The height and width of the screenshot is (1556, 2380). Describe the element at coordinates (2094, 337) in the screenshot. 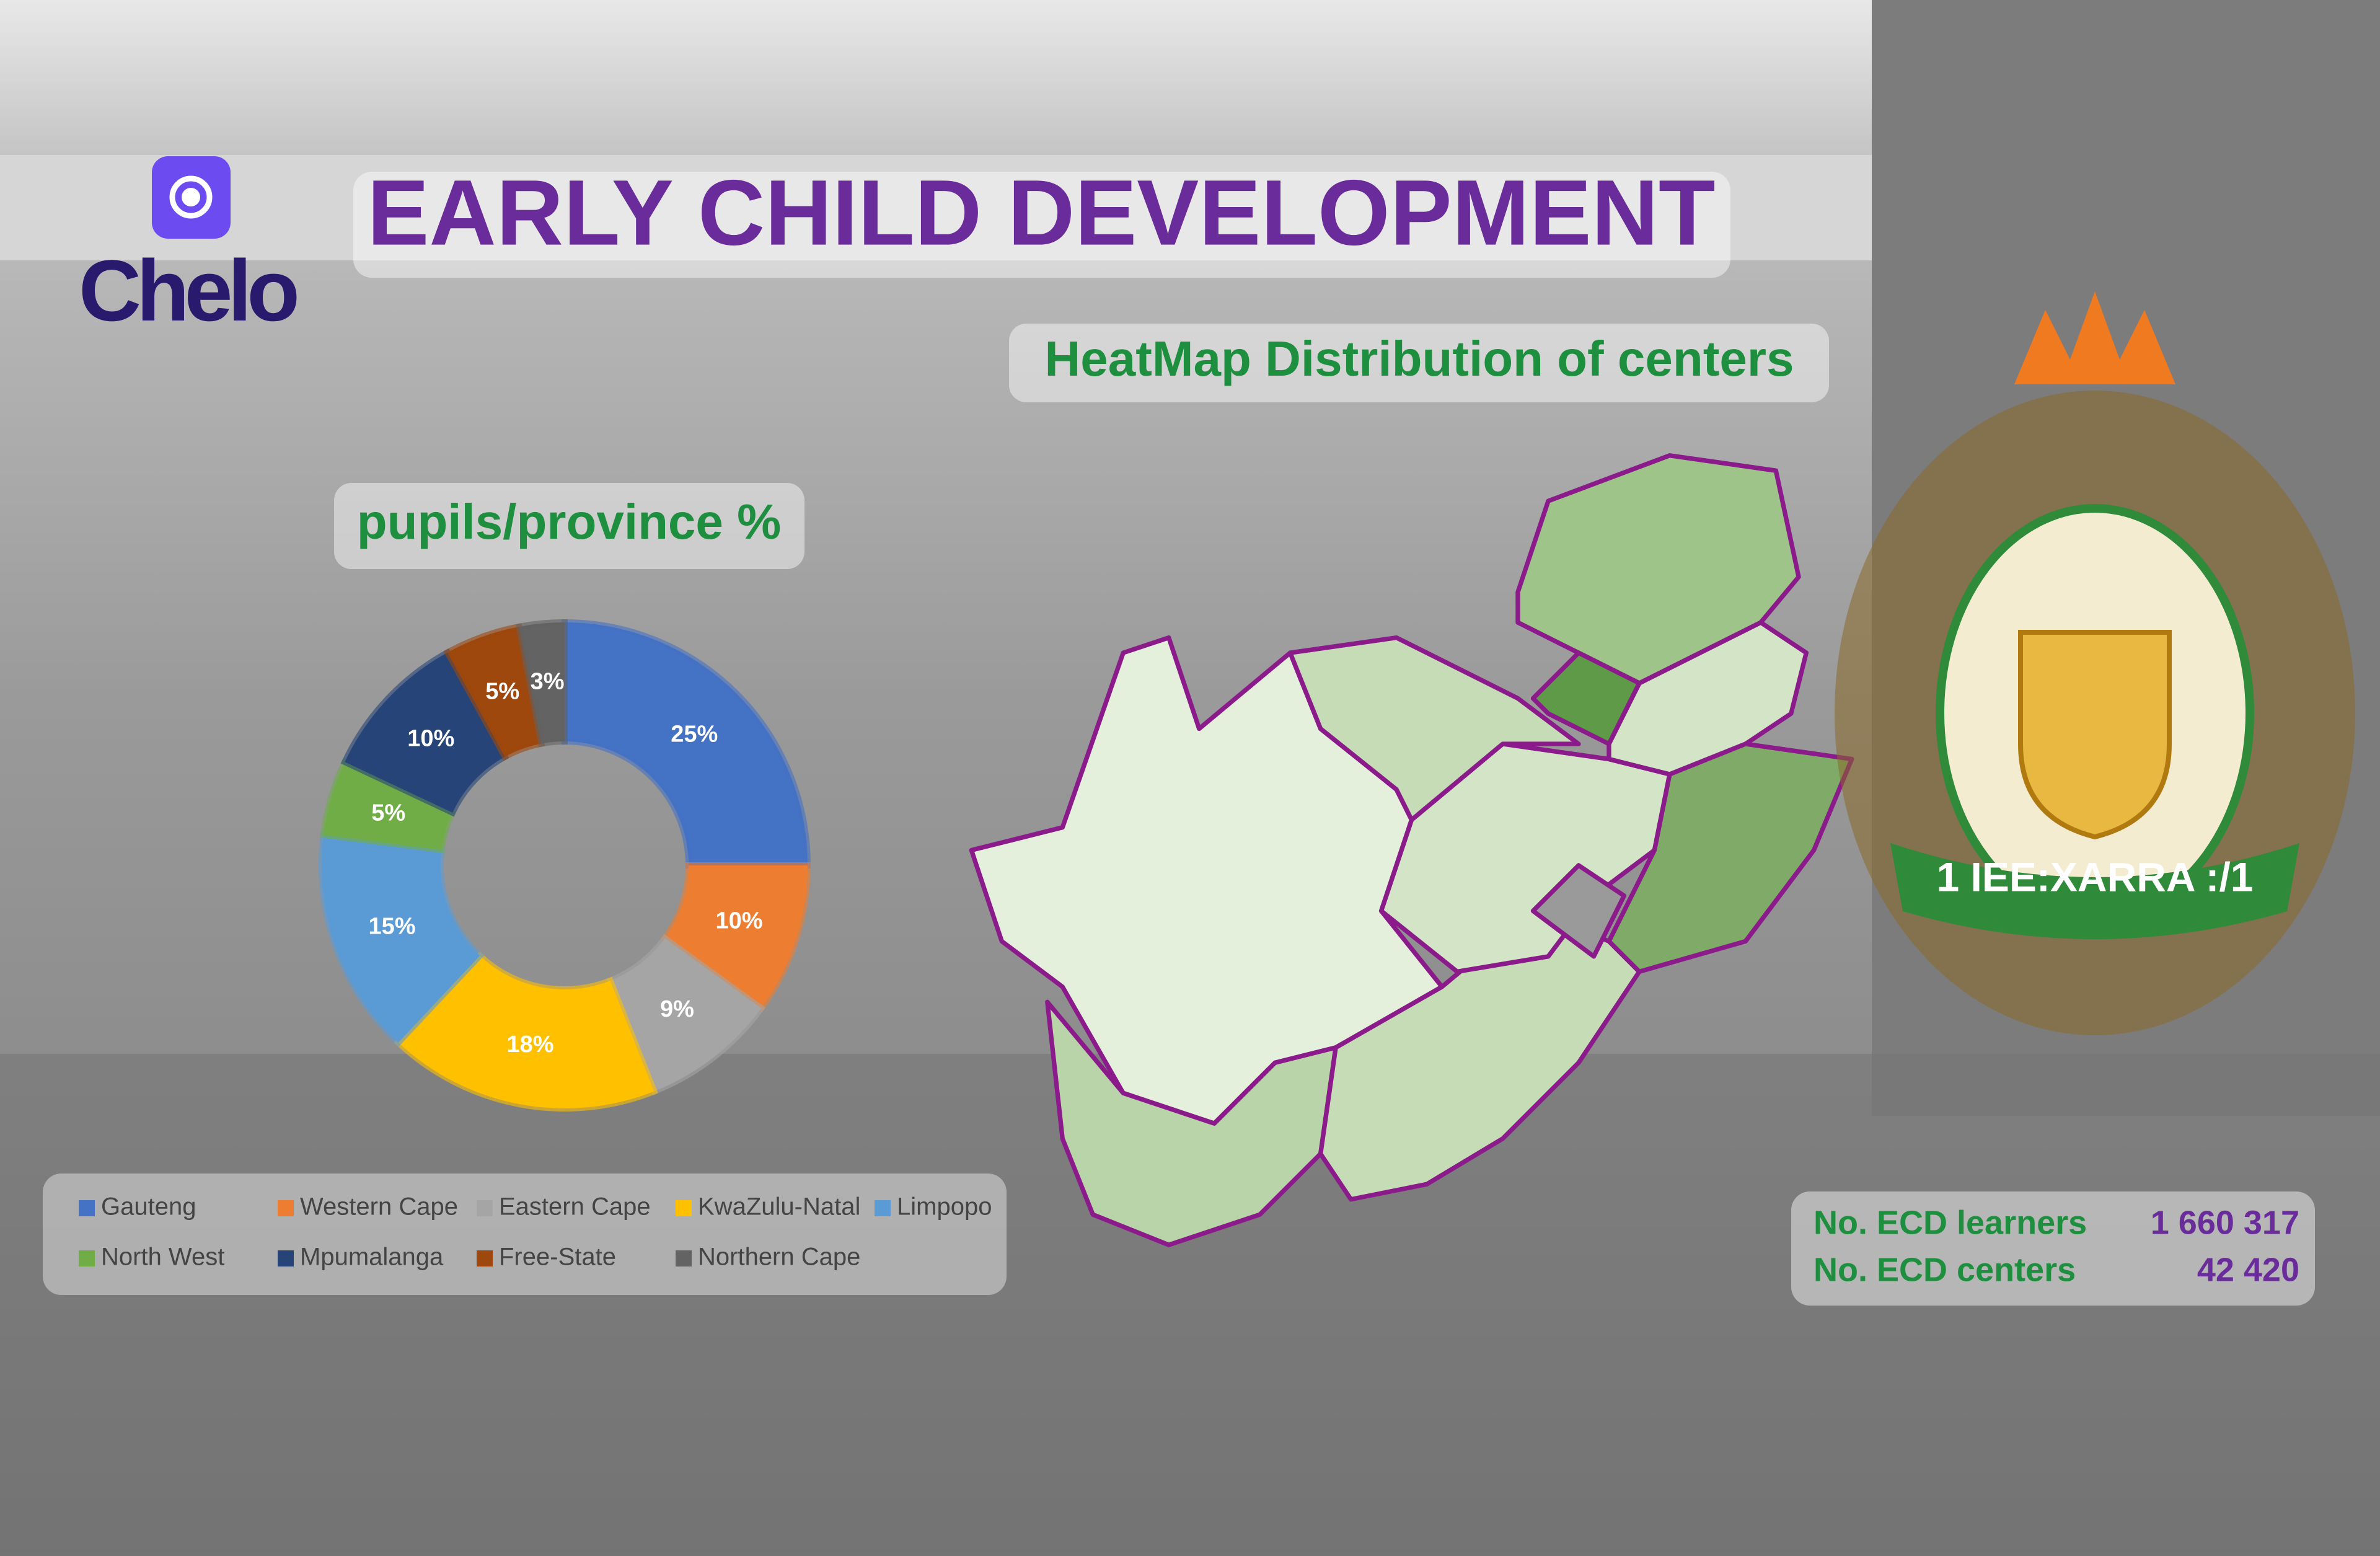

I see `sun` at that location.